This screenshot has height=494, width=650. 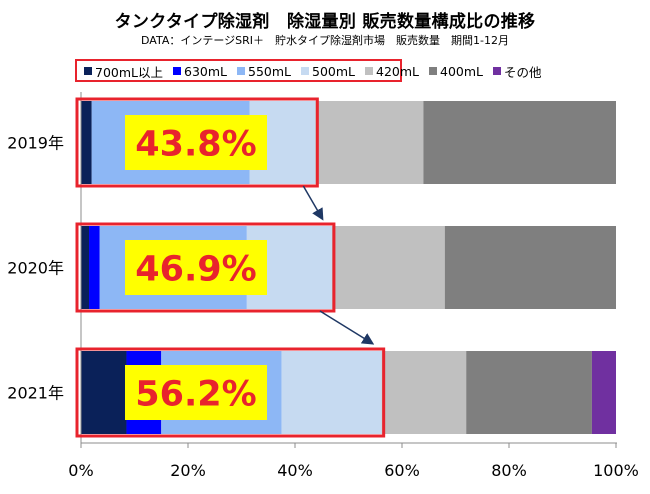 I want to click on x-tick-label: 0%, so click(x=80, y=470).